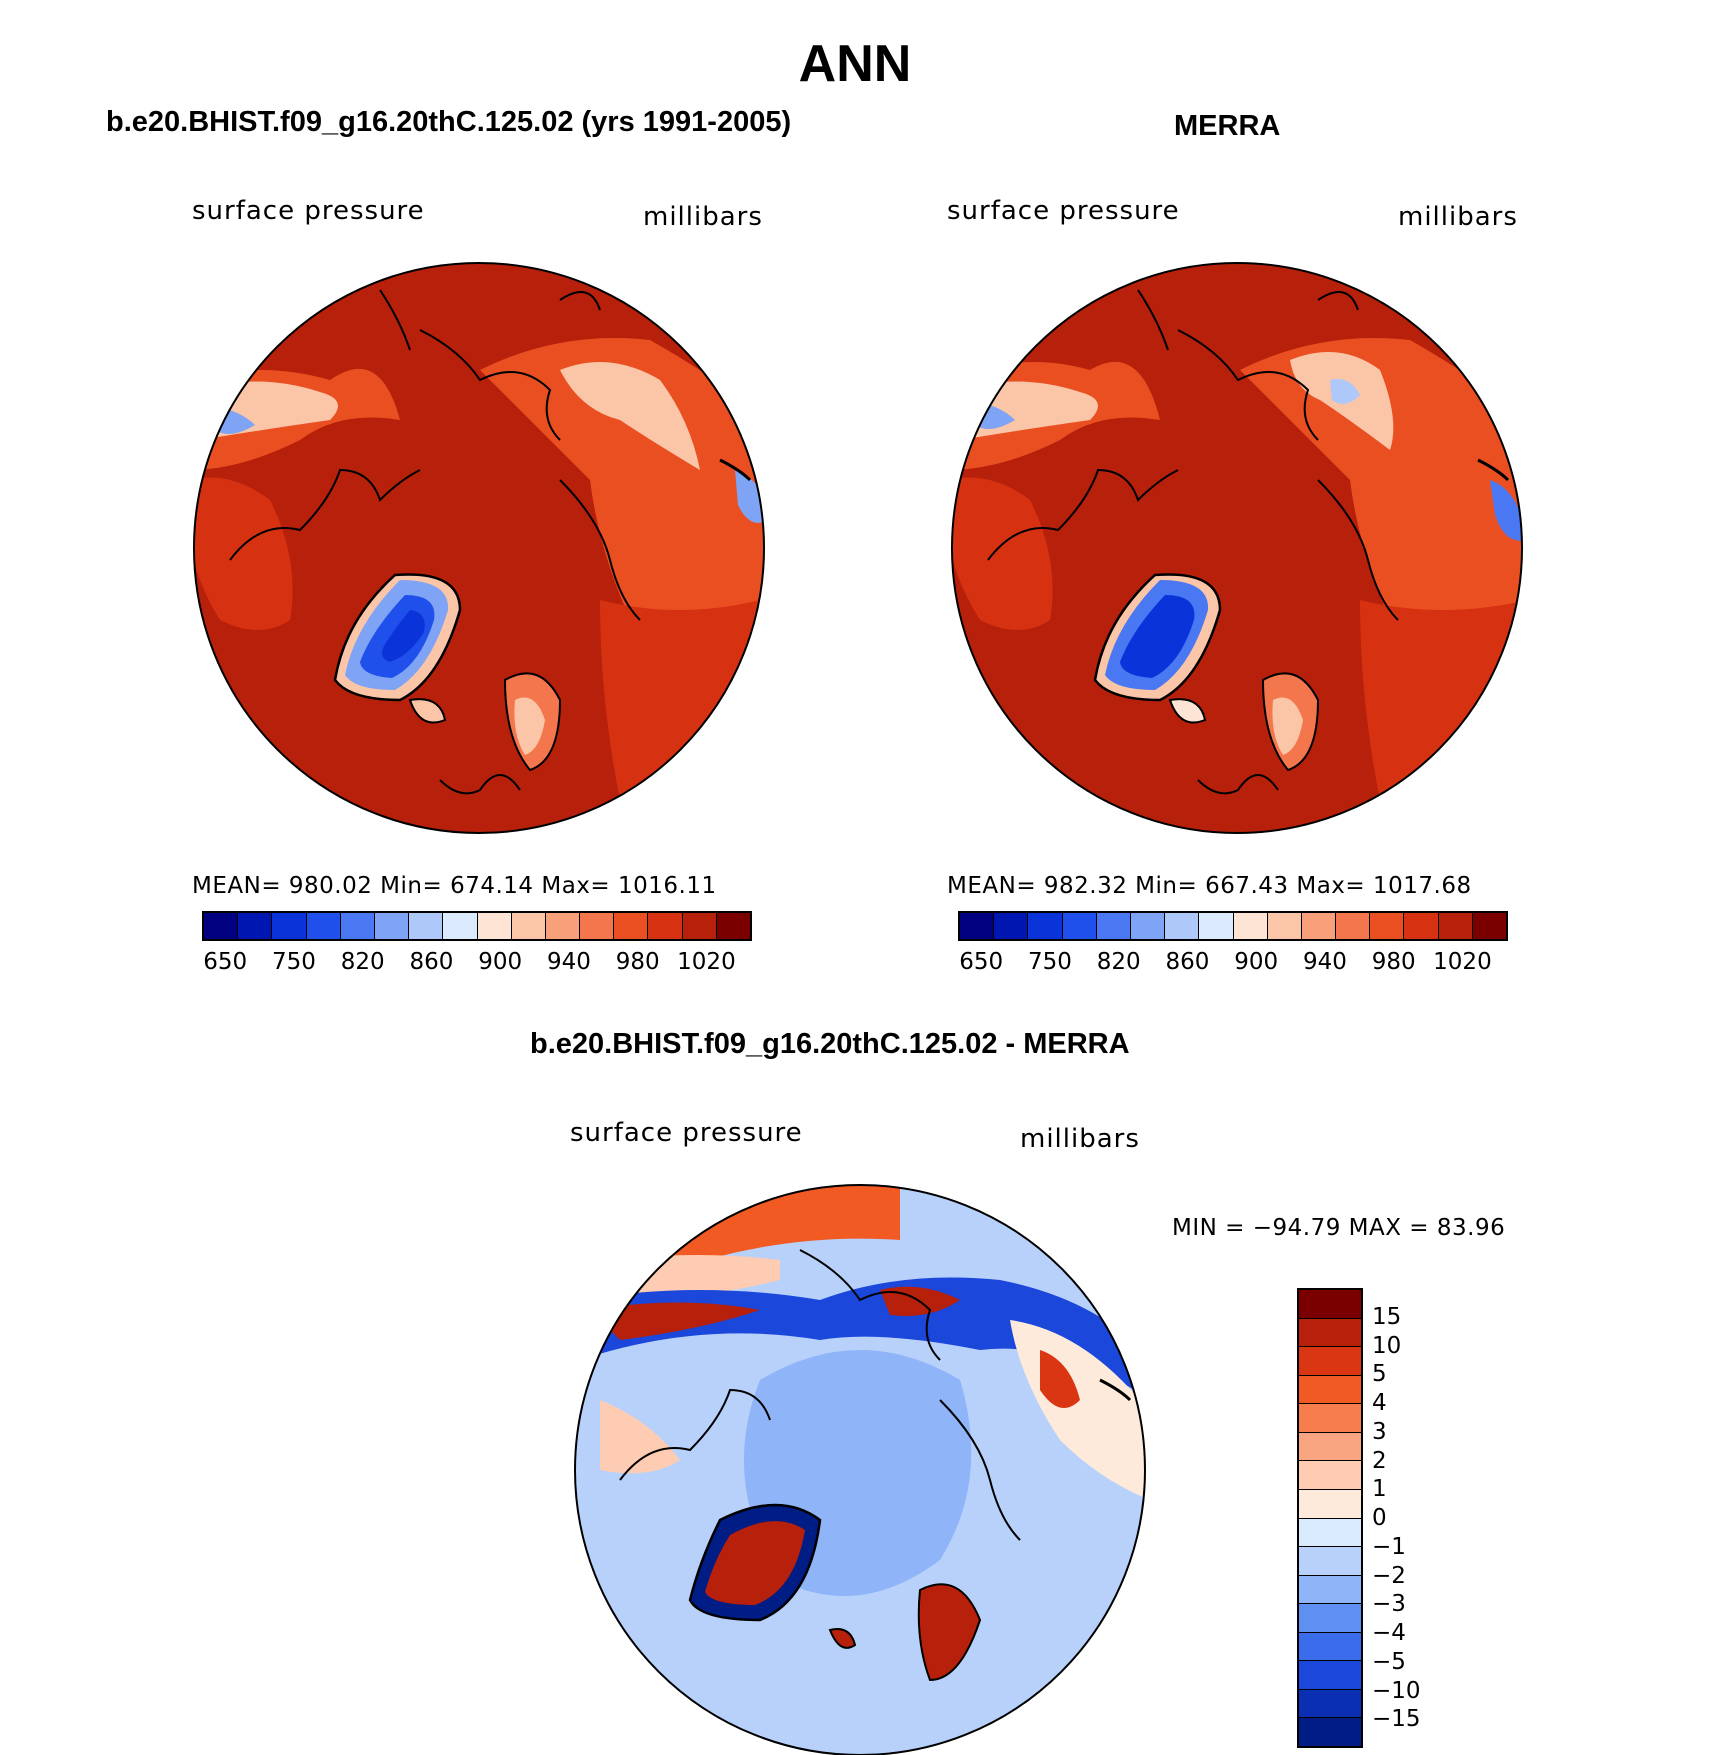 Image resolution: width=1710 pixels, height=1755 pixels. I want to click on colorbar-tick-label: 5, so click(1379, 1374).